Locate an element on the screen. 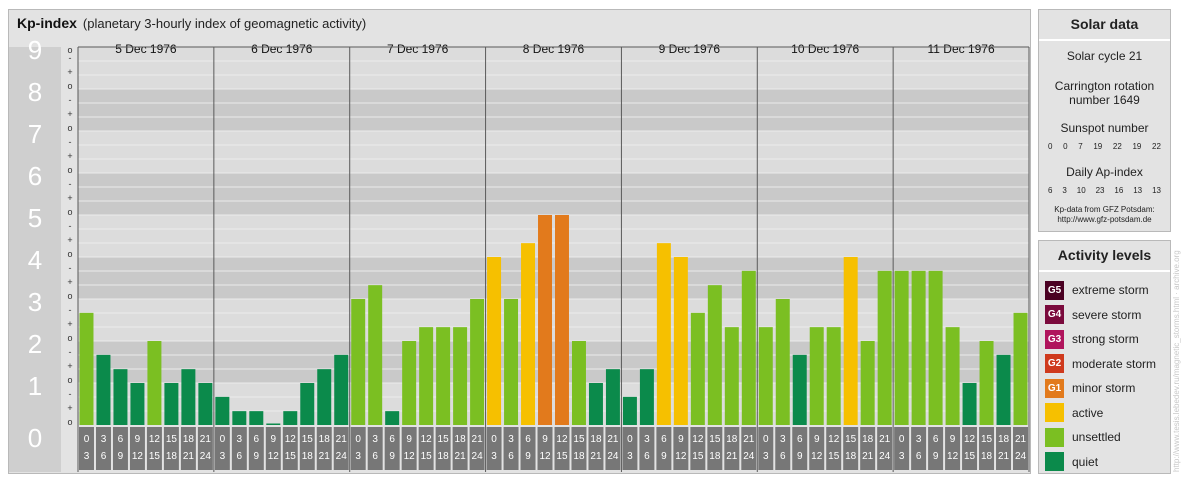 The width and height of the screenshot is (1184, 480). legend-swatch: G2 is located at coordinates (1054, 364).